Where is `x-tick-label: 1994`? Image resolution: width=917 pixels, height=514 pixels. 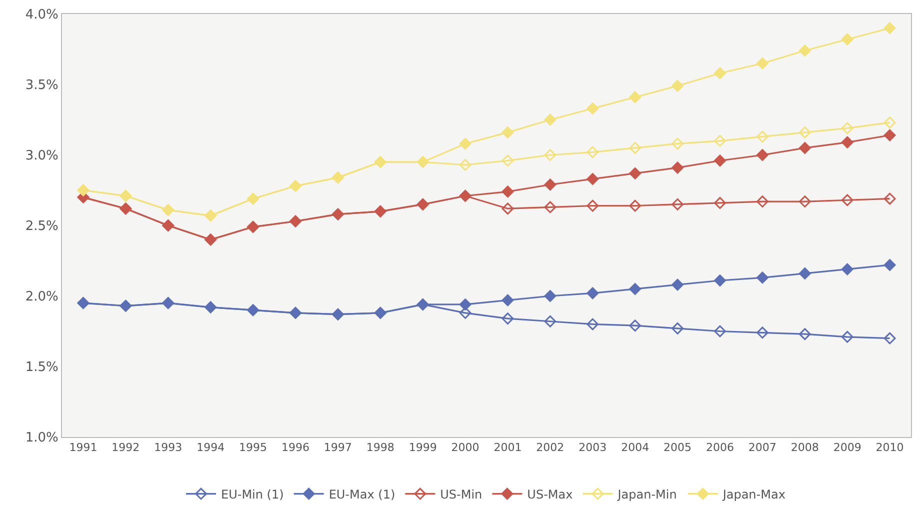
x-tick-label: 1994 is located at coordinates (210, 447).